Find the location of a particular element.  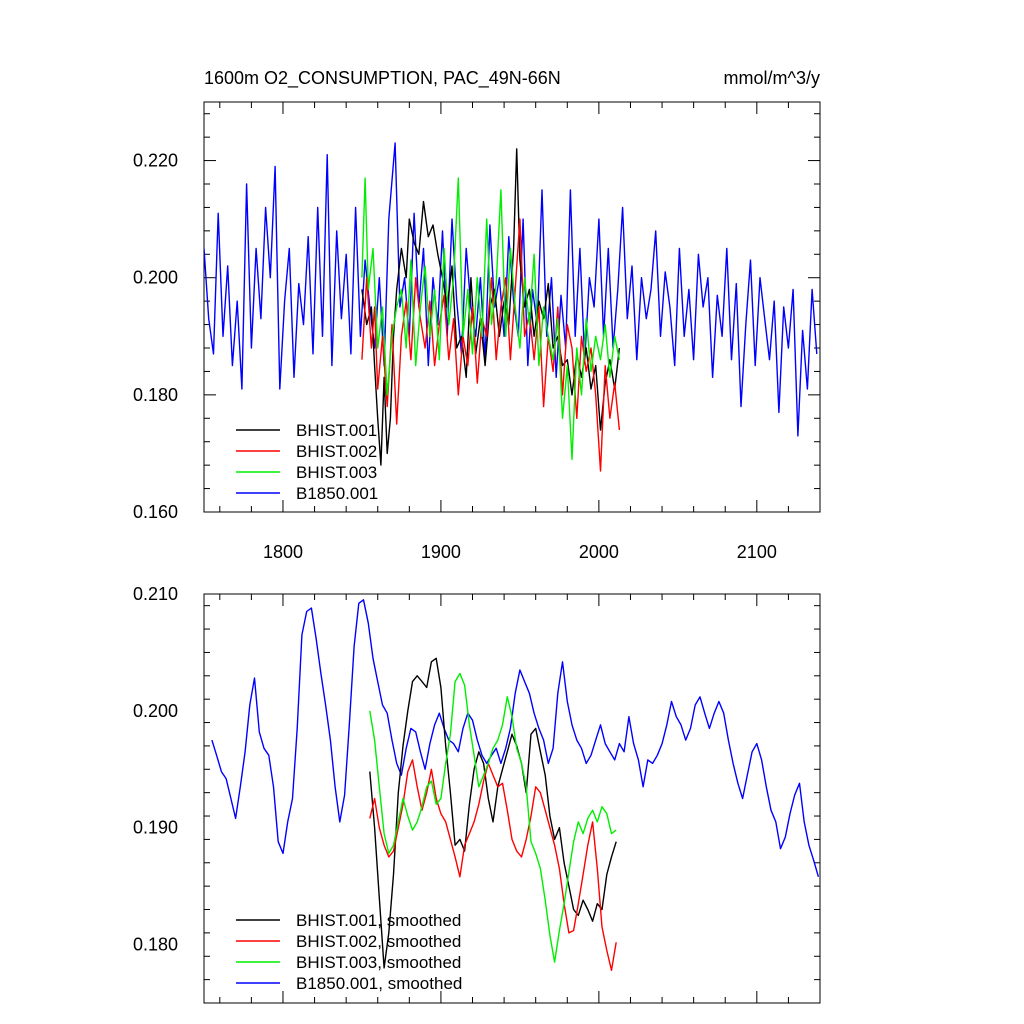

x-tick-label: 1800 is located at coordinates (283, 552).